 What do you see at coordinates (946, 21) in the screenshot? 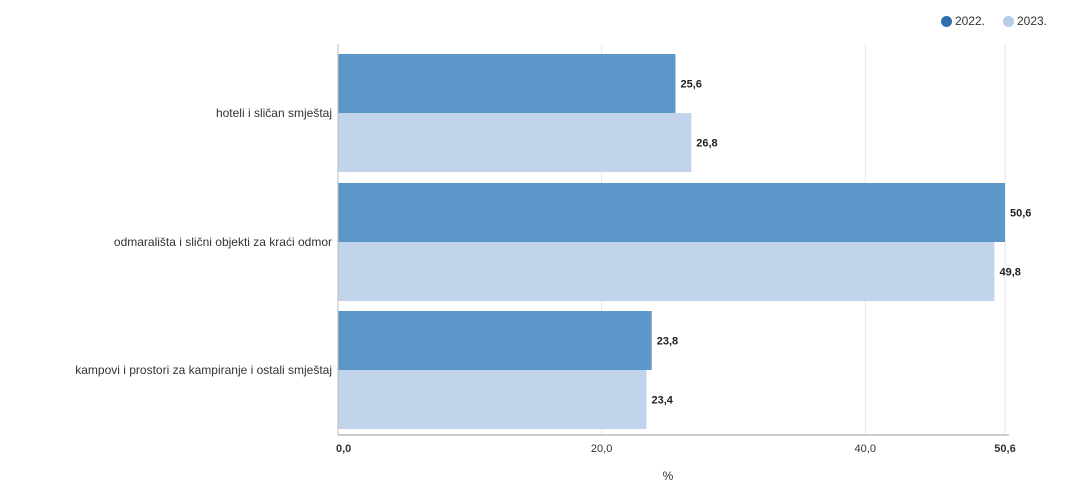
I see `legend-marker-2022` at bounding box center [946, 21].